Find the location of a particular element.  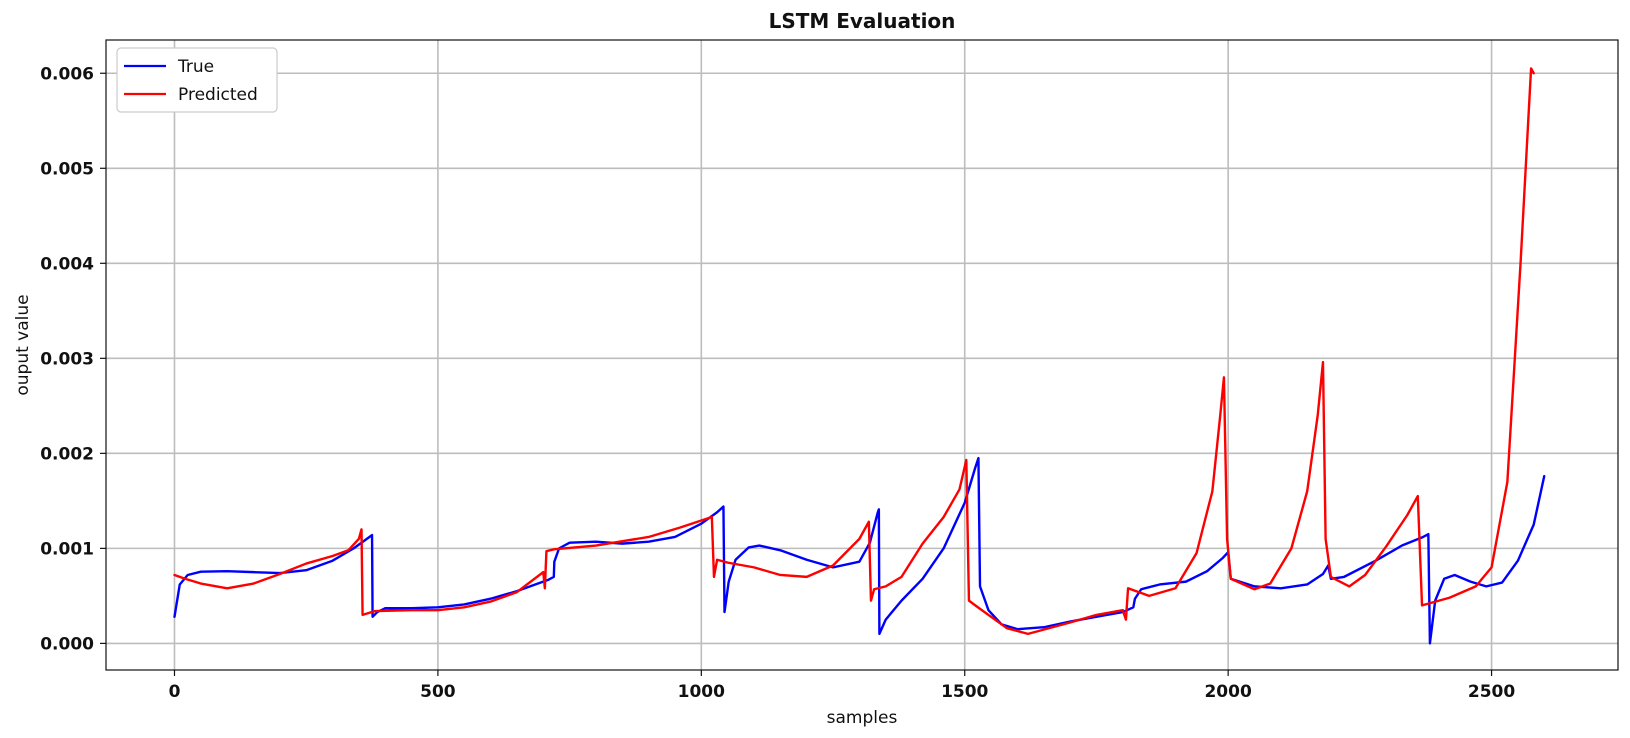

y-tick-label: 0.005 is located at coordinates (67, 169).